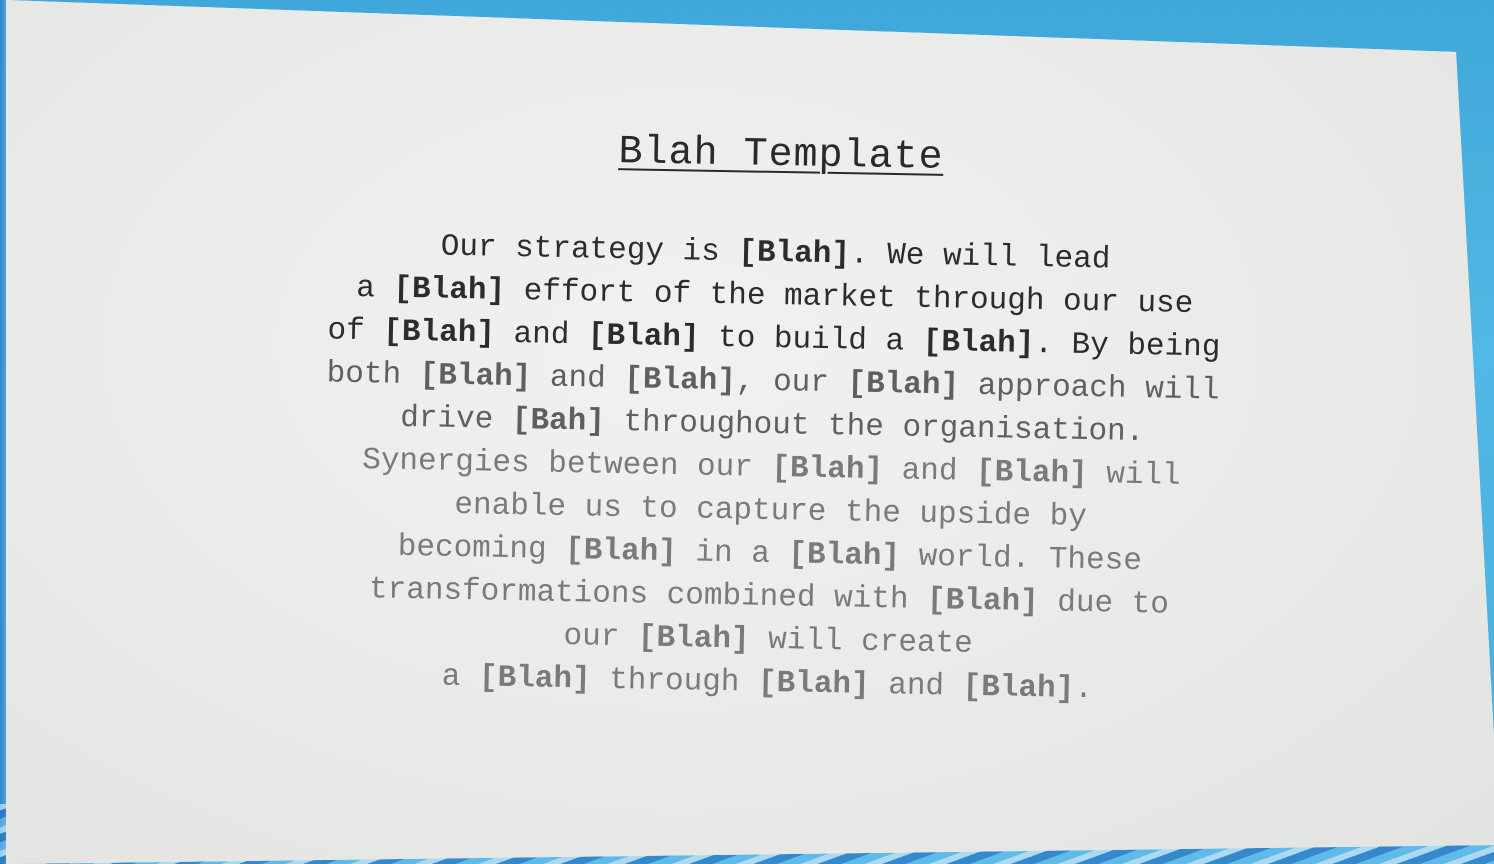 The image size is (1494, 864). What do you see at coordinates (355, 331) in the screenshot?
I see `body-text-segment: of` at bounding box center [355, 331].